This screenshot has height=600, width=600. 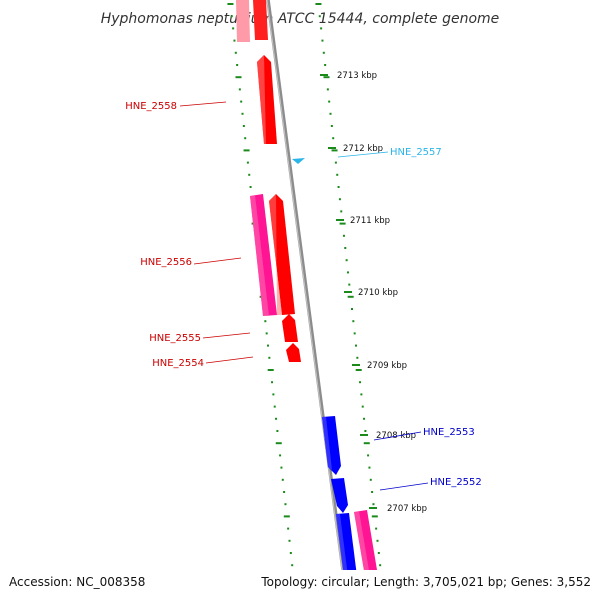 I want to click on genome-backbone-highlight, so click(x=306, y=300).